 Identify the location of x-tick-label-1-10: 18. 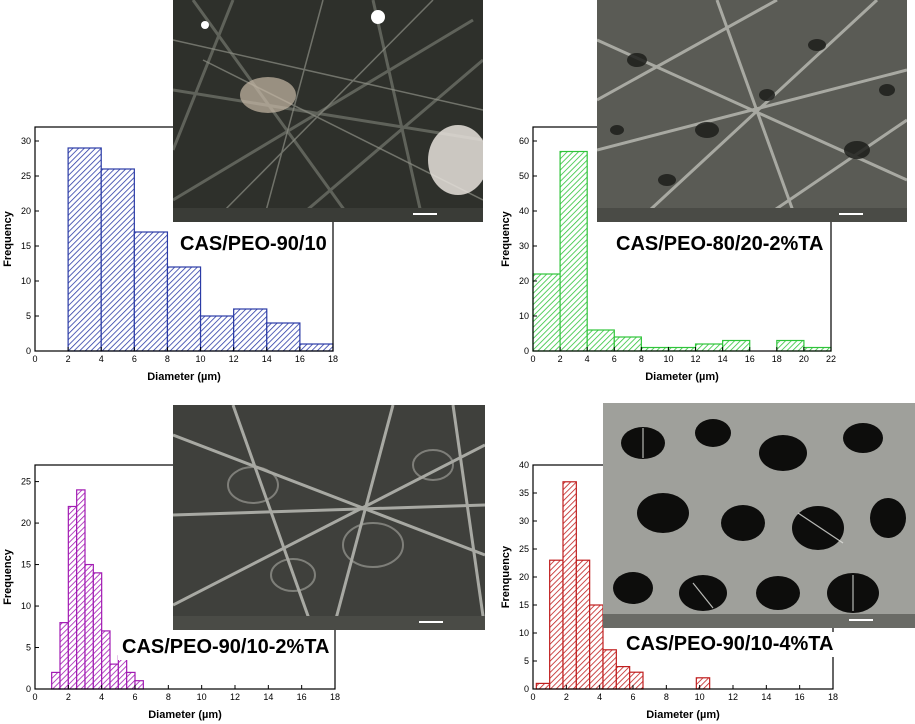
(333, 359).